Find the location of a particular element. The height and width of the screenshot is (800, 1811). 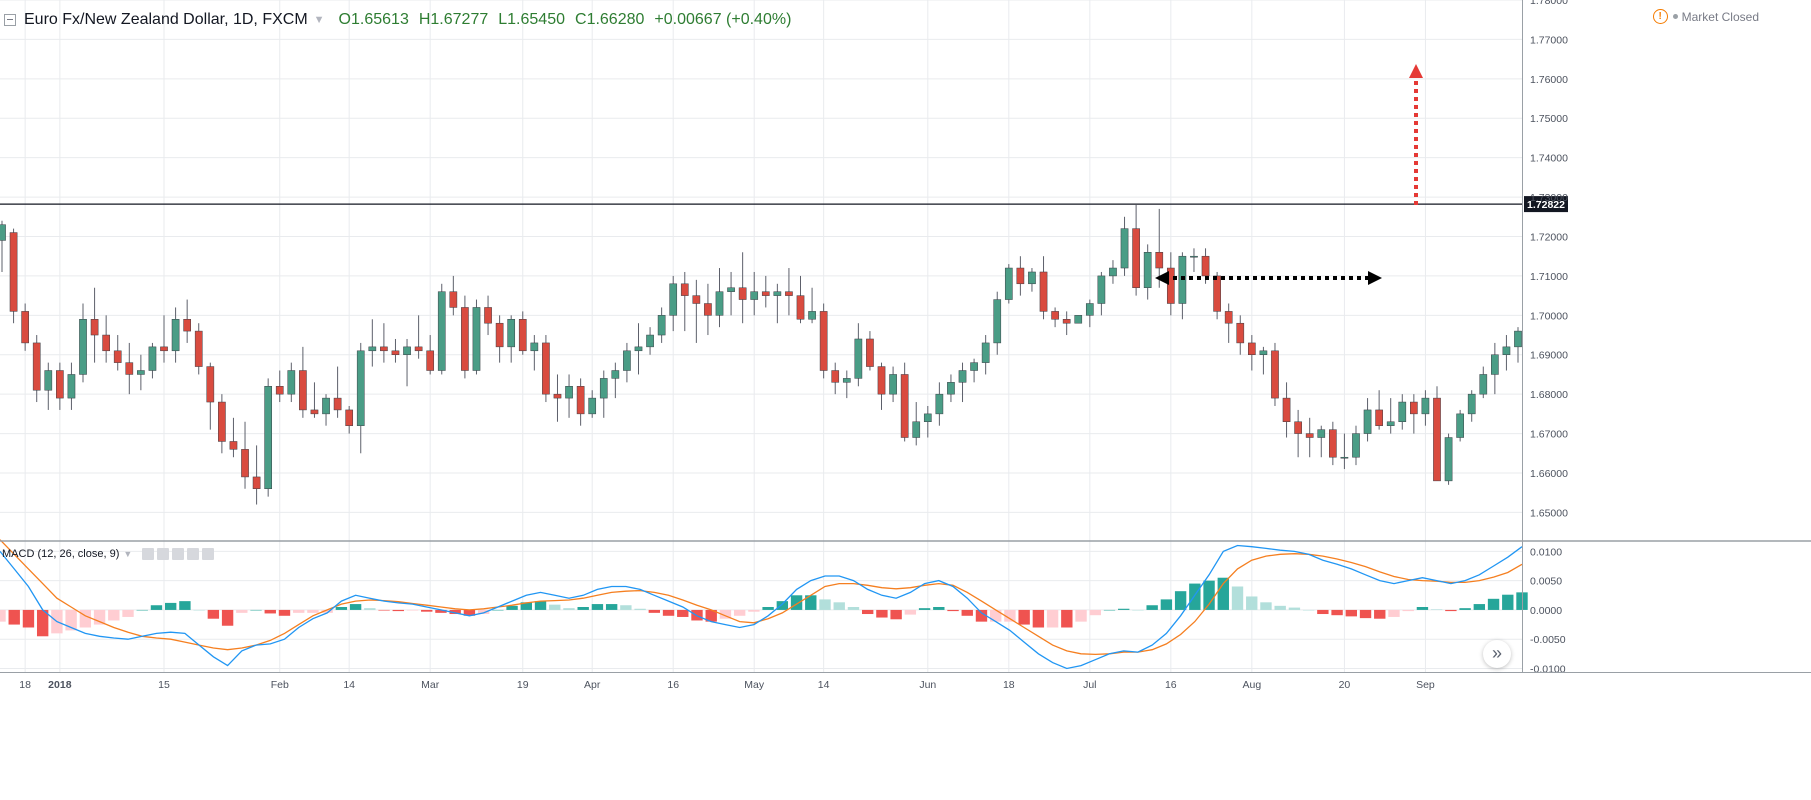

price-change: +0.00667 (+0.40%) is located at coordinates (723, 19).